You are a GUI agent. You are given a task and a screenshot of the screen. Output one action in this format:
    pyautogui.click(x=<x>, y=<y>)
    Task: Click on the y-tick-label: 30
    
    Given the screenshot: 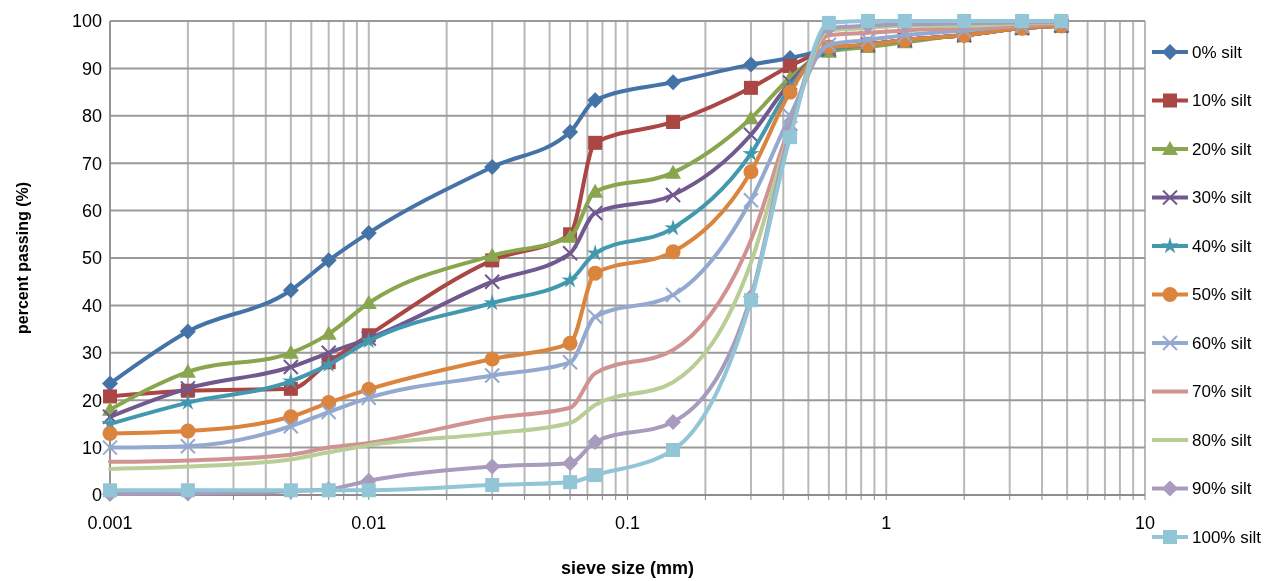 What is the action you would take?
    pyautogui.click(x=91, y=353)
    